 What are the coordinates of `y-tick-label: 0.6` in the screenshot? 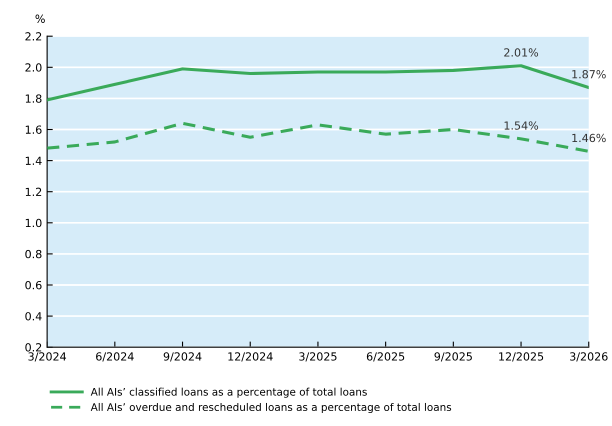 It's located at (33, 285).